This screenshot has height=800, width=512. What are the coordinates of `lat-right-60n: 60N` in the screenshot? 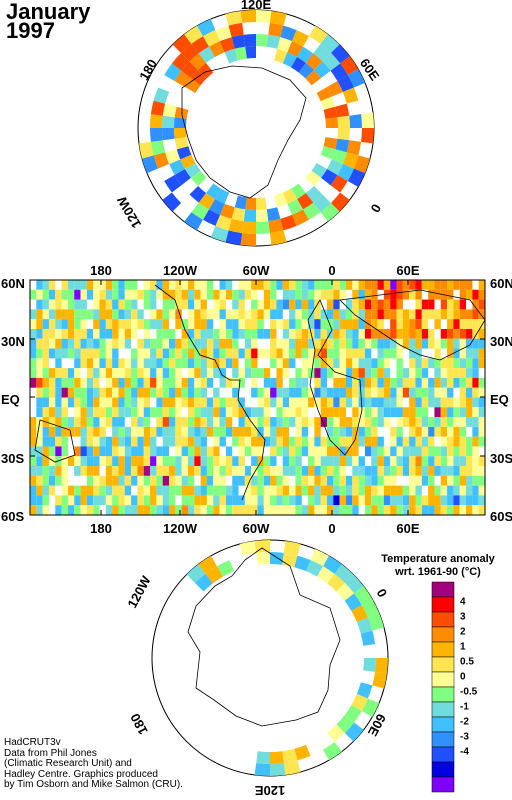 It's located at (501, 283).